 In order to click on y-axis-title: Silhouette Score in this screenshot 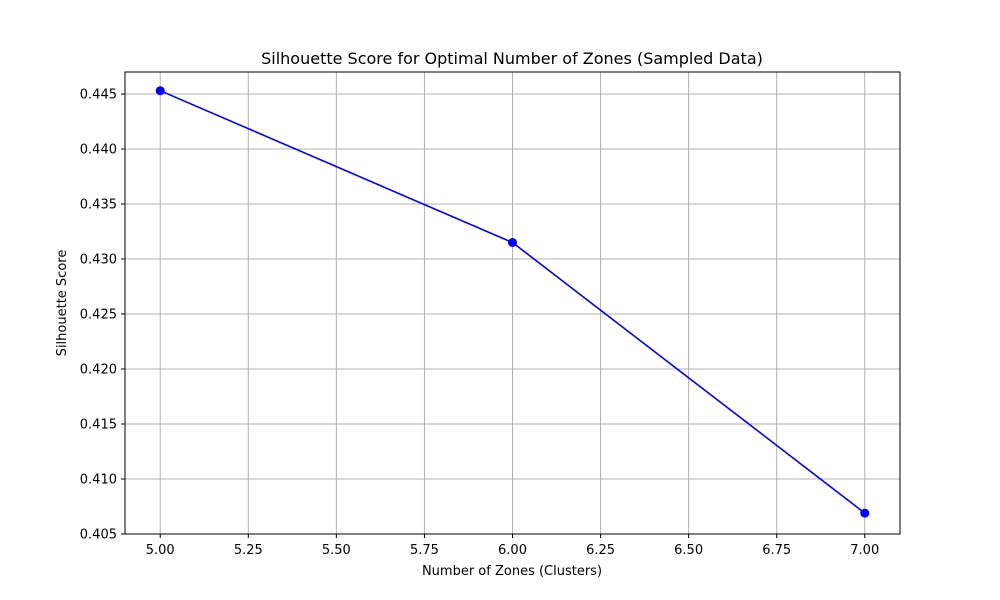, I will do `click(62, 303)`.